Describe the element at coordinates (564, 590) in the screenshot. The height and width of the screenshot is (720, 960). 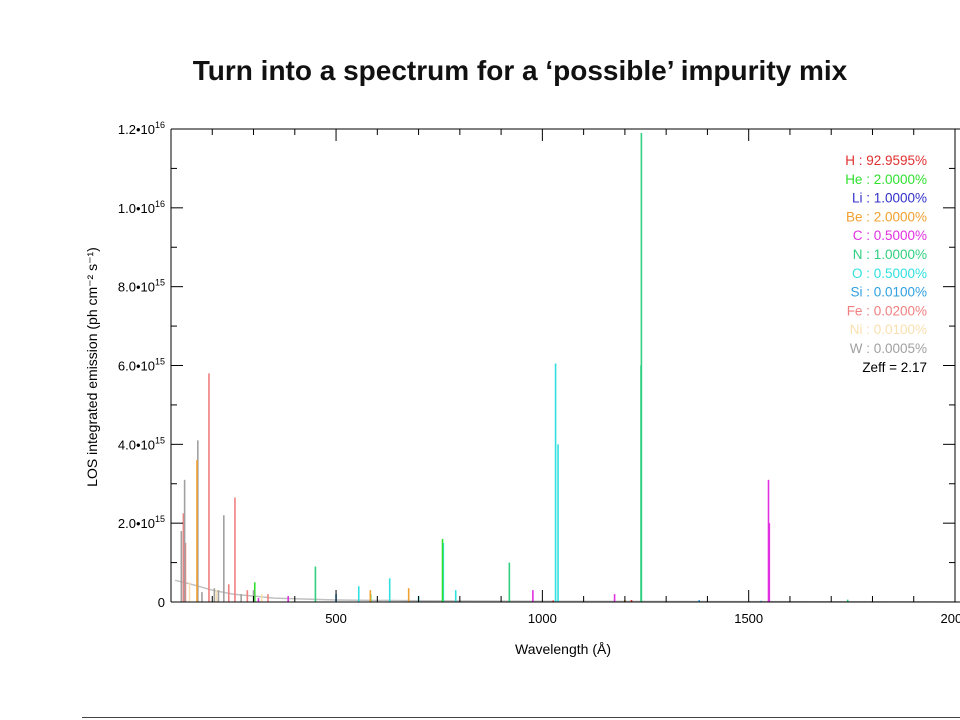
I see `baseline-w` at that location.